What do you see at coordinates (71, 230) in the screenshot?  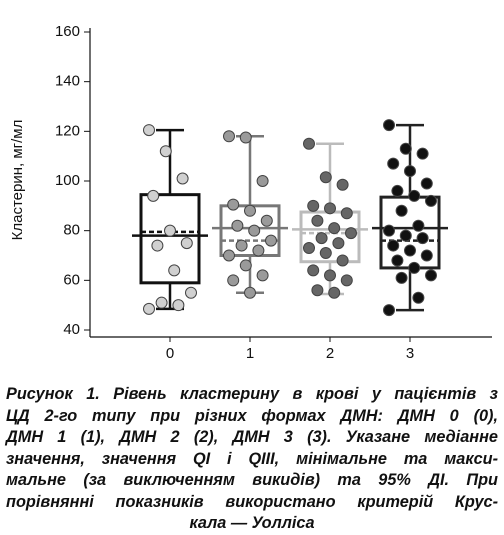 I see `y-tick-label: 80` at bounding box center [71, 230].